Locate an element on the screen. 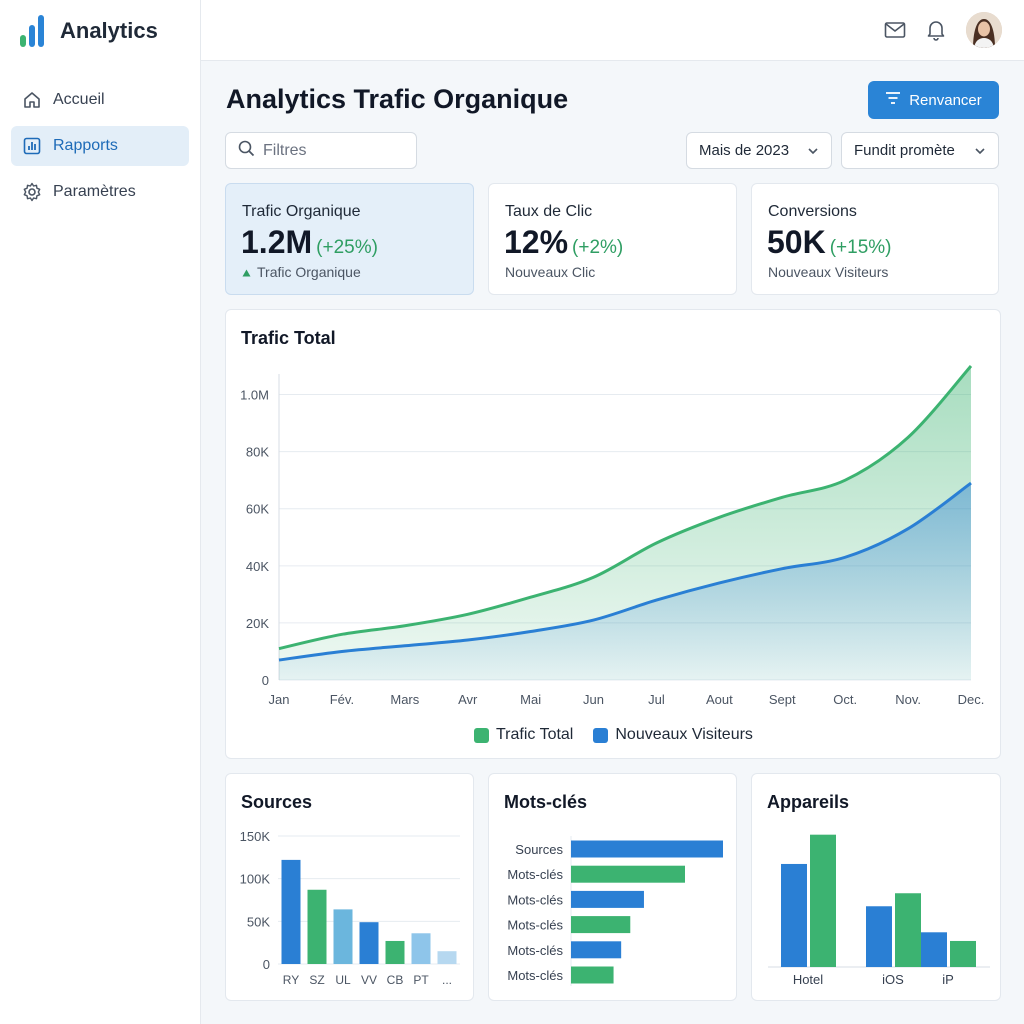  sidebar-item-label: Rapports is located at coordinates (85, 145).